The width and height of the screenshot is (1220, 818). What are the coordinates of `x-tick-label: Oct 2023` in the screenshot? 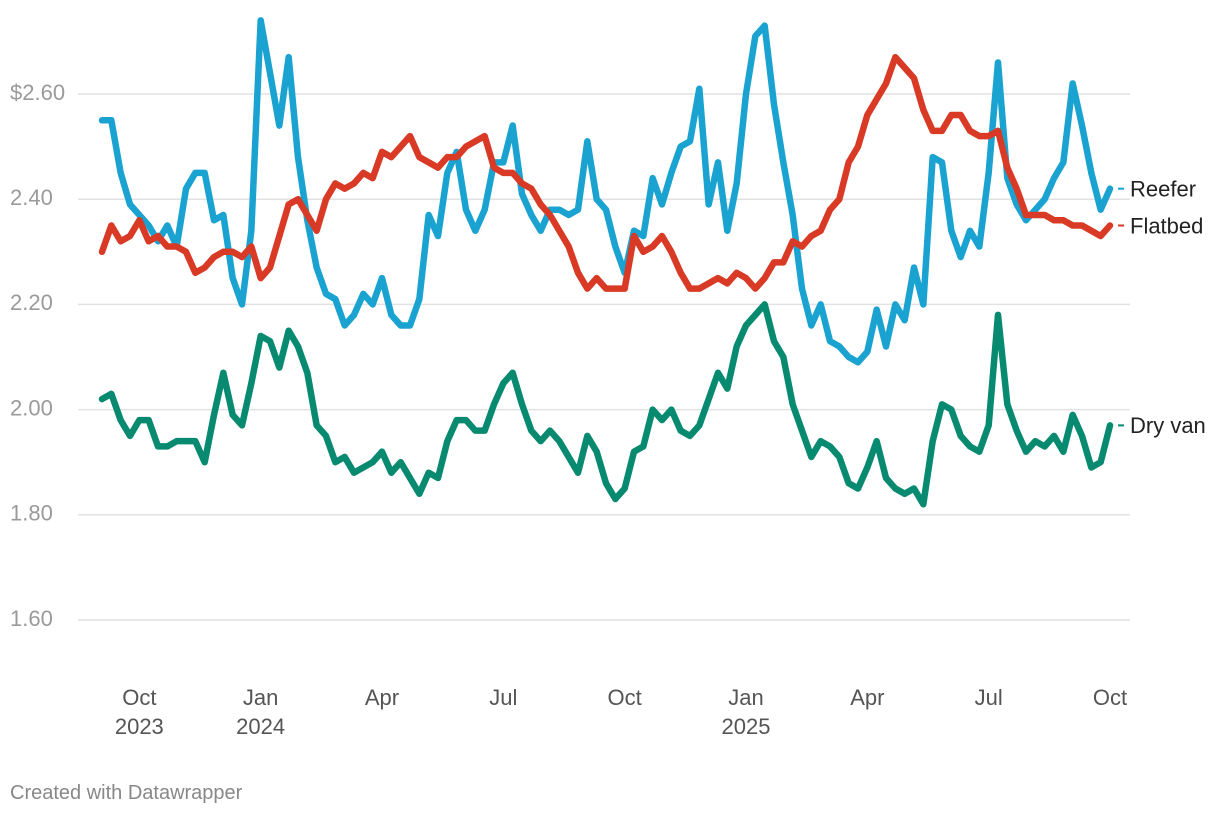 It's located at (139, 712).